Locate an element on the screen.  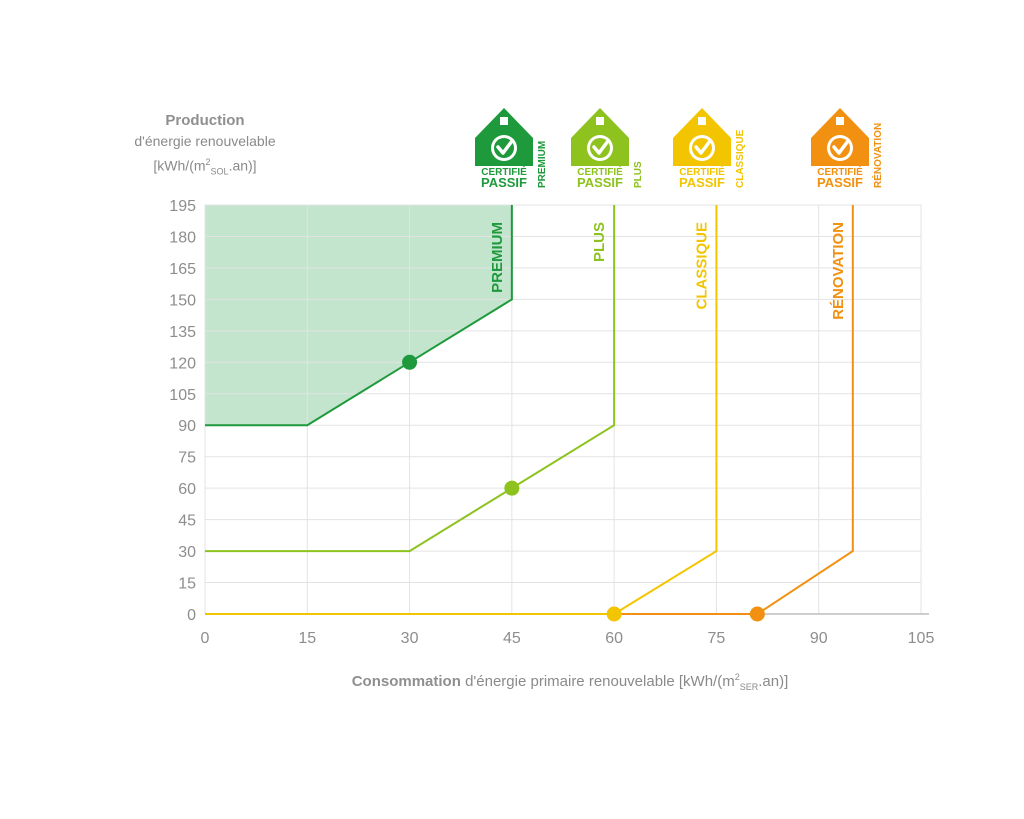
x-tick-label: 60 is located at coordinates (614, 638).